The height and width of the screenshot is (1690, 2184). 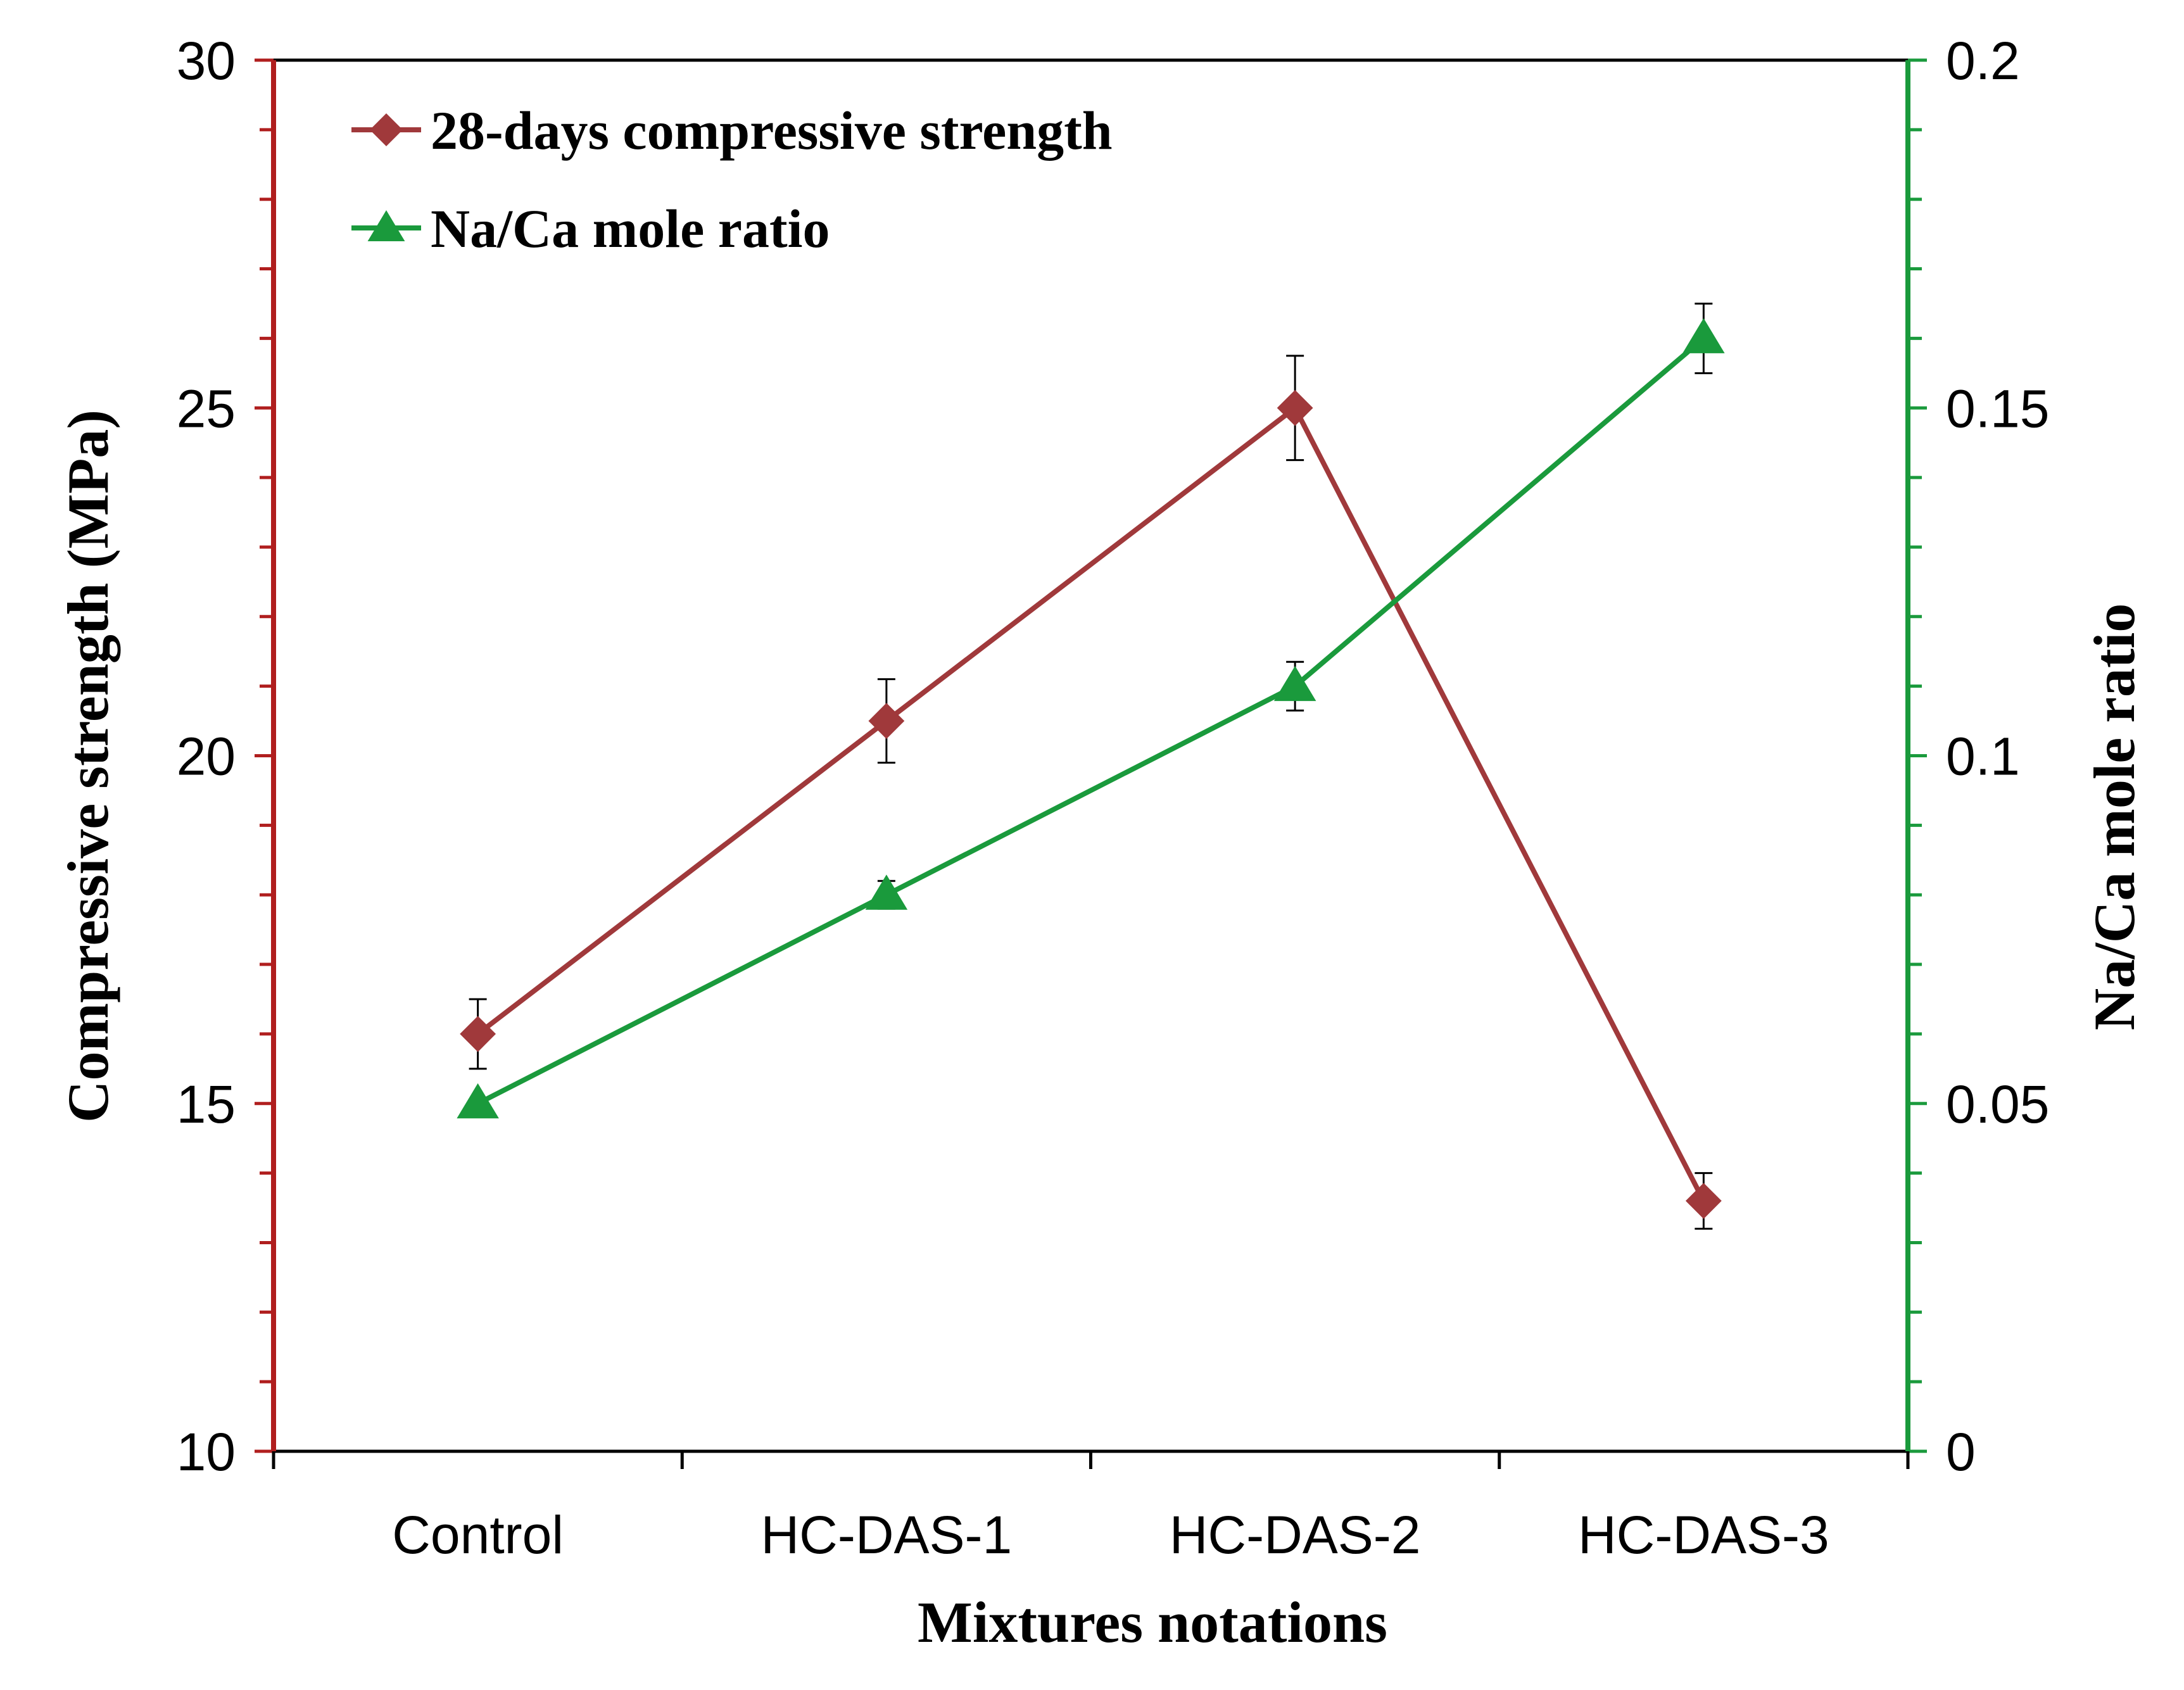 I want to click on legend-marker-triangle, so click(x=386, y=225).